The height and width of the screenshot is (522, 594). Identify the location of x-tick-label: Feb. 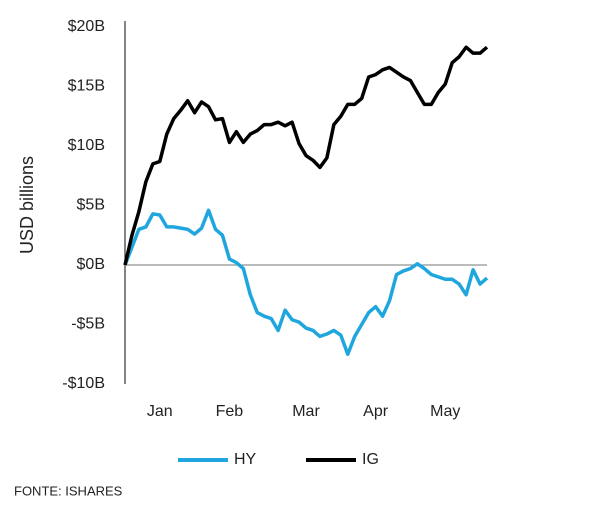
(230, 411).